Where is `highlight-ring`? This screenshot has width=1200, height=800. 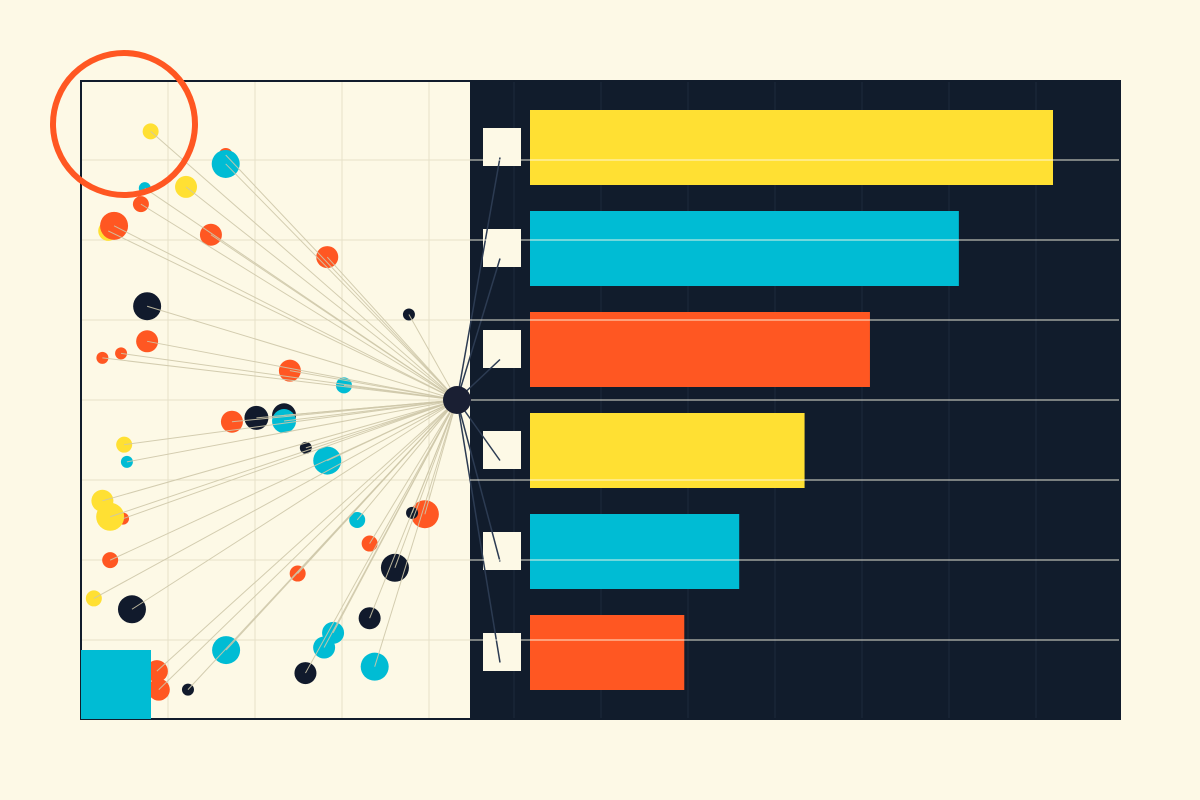 highlight-ring is located at coordinates (124, 124).